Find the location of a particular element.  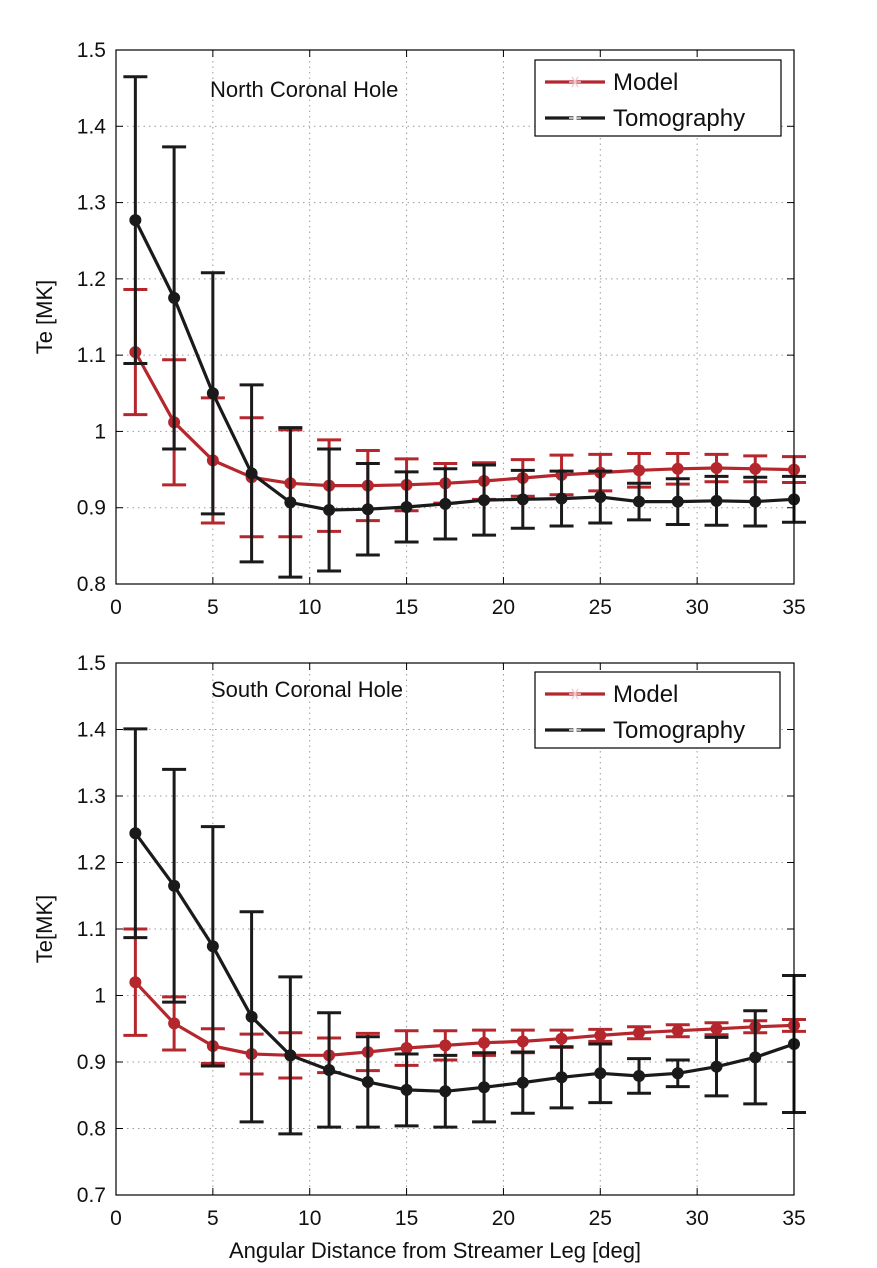

y-axis-label: Te [MK] is located at coordinates (44, 317).